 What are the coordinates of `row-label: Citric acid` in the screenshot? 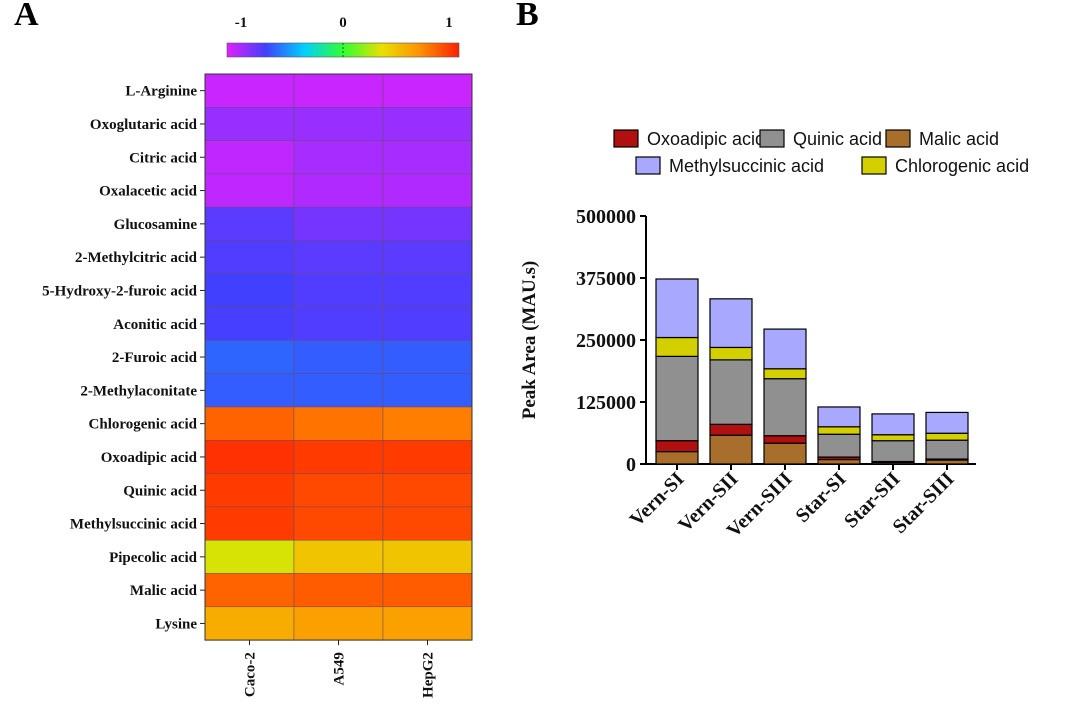 It's located at (163, 158).